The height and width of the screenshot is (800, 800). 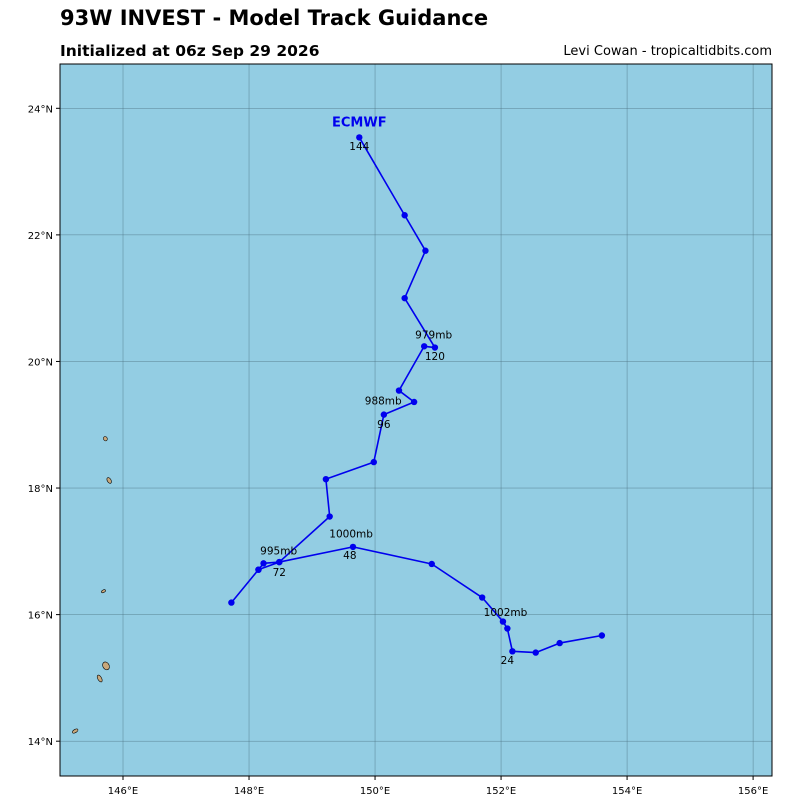 I want to click on island-e, so click(x=99, y=678).